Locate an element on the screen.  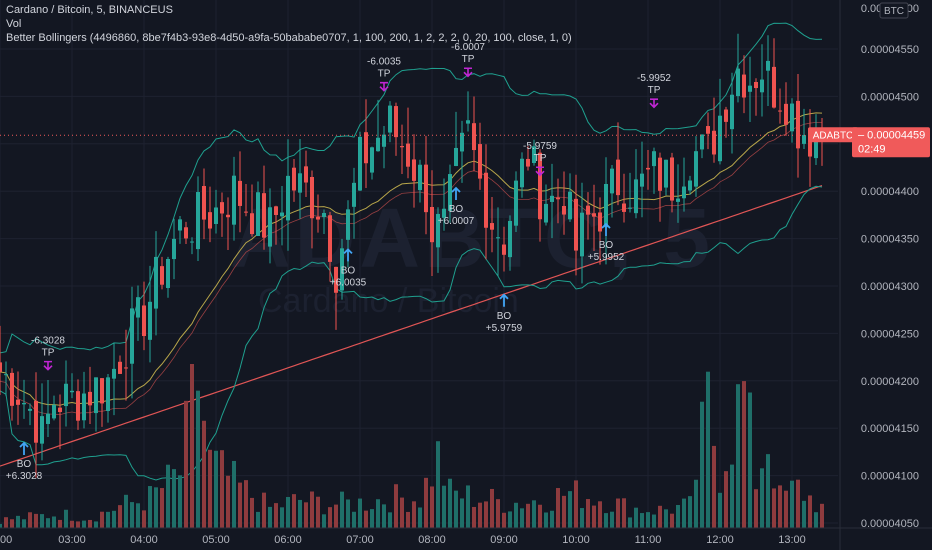
y-tick-label: 0.00004150 is located at coordinates (890, 429).